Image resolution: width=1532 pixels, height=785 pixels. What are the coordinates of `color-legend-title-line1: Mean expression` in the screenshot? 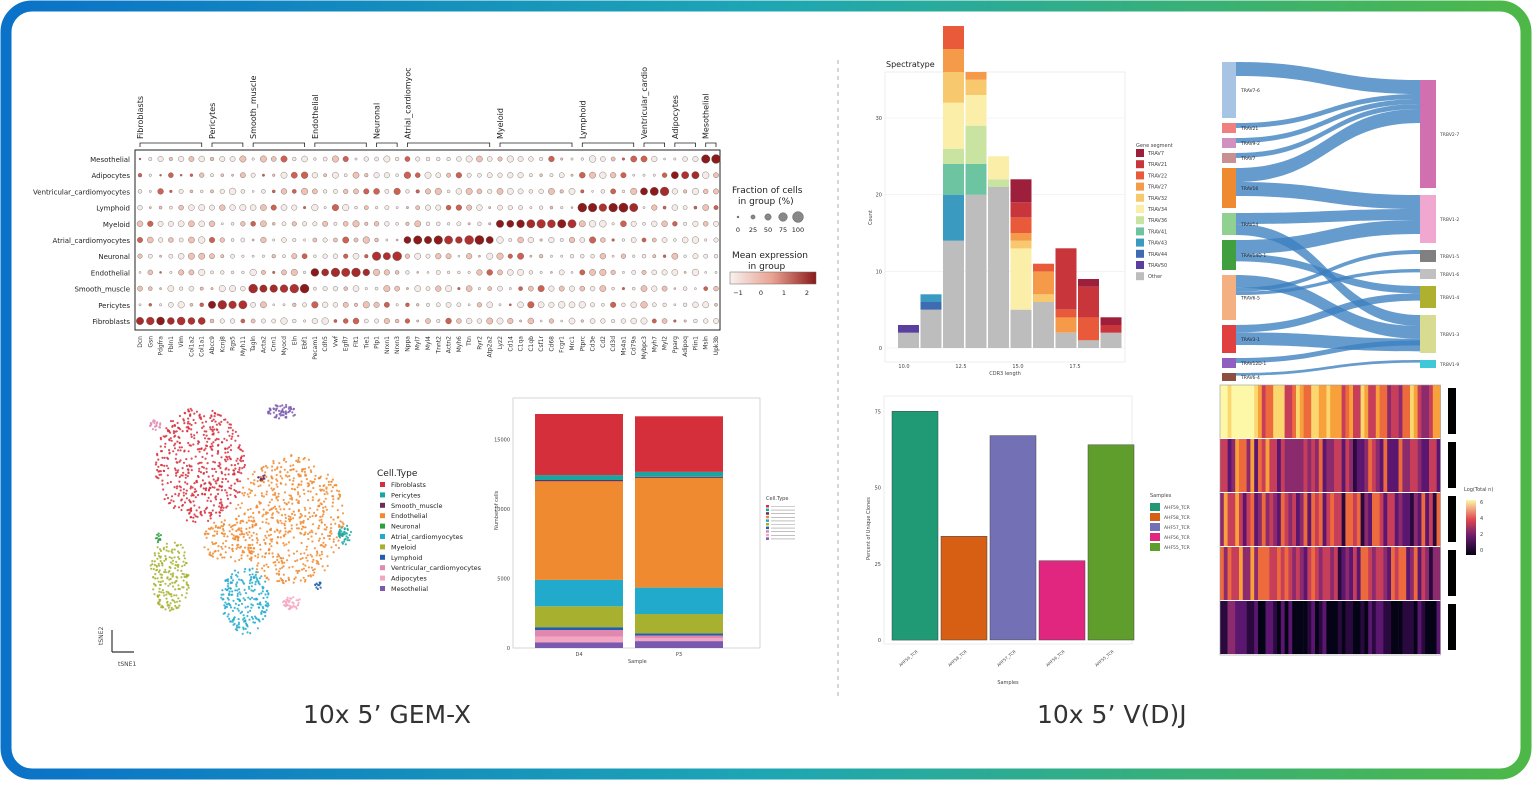 It's located at (770, 256).